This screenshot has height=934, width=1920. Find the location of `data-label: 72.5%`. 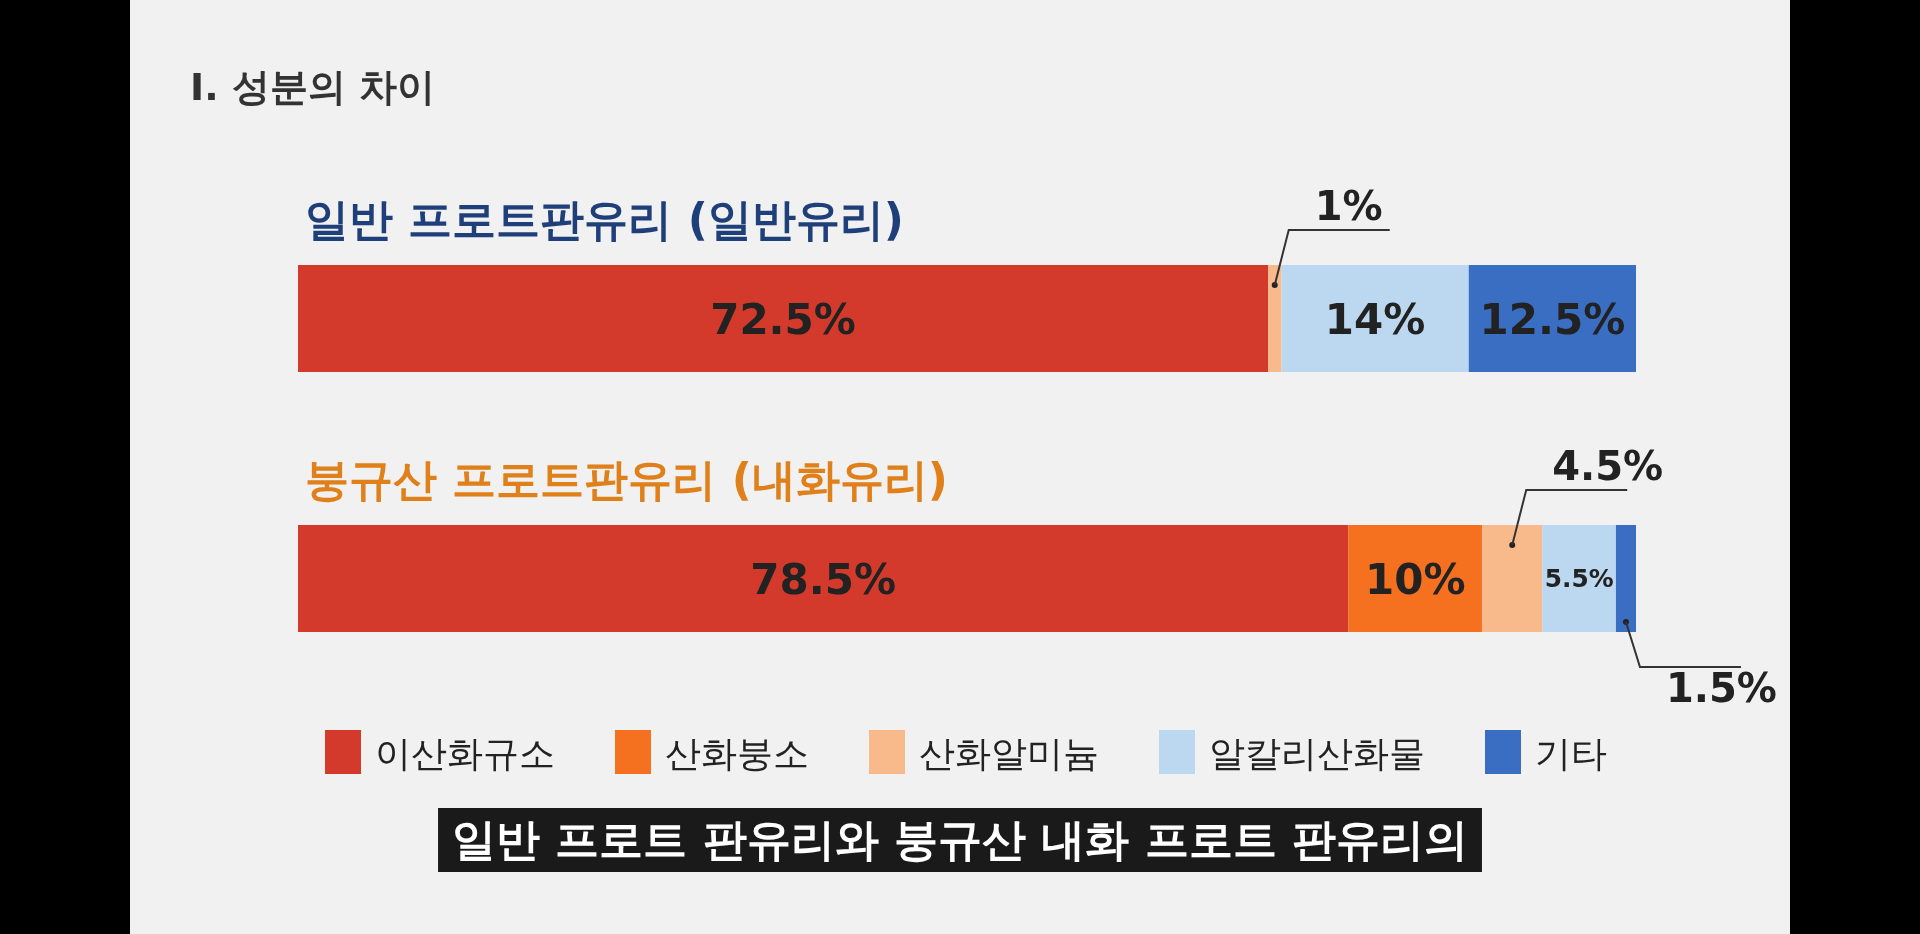

data-label: 72.5% is located at coordinates (783, 319).